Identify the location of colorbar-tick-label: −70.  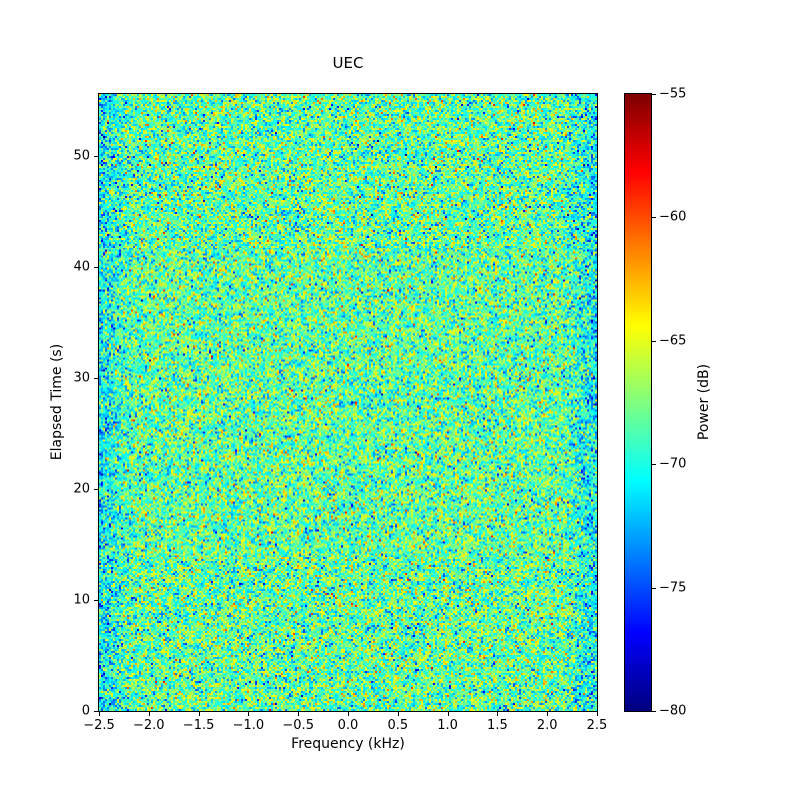
(673, 464).